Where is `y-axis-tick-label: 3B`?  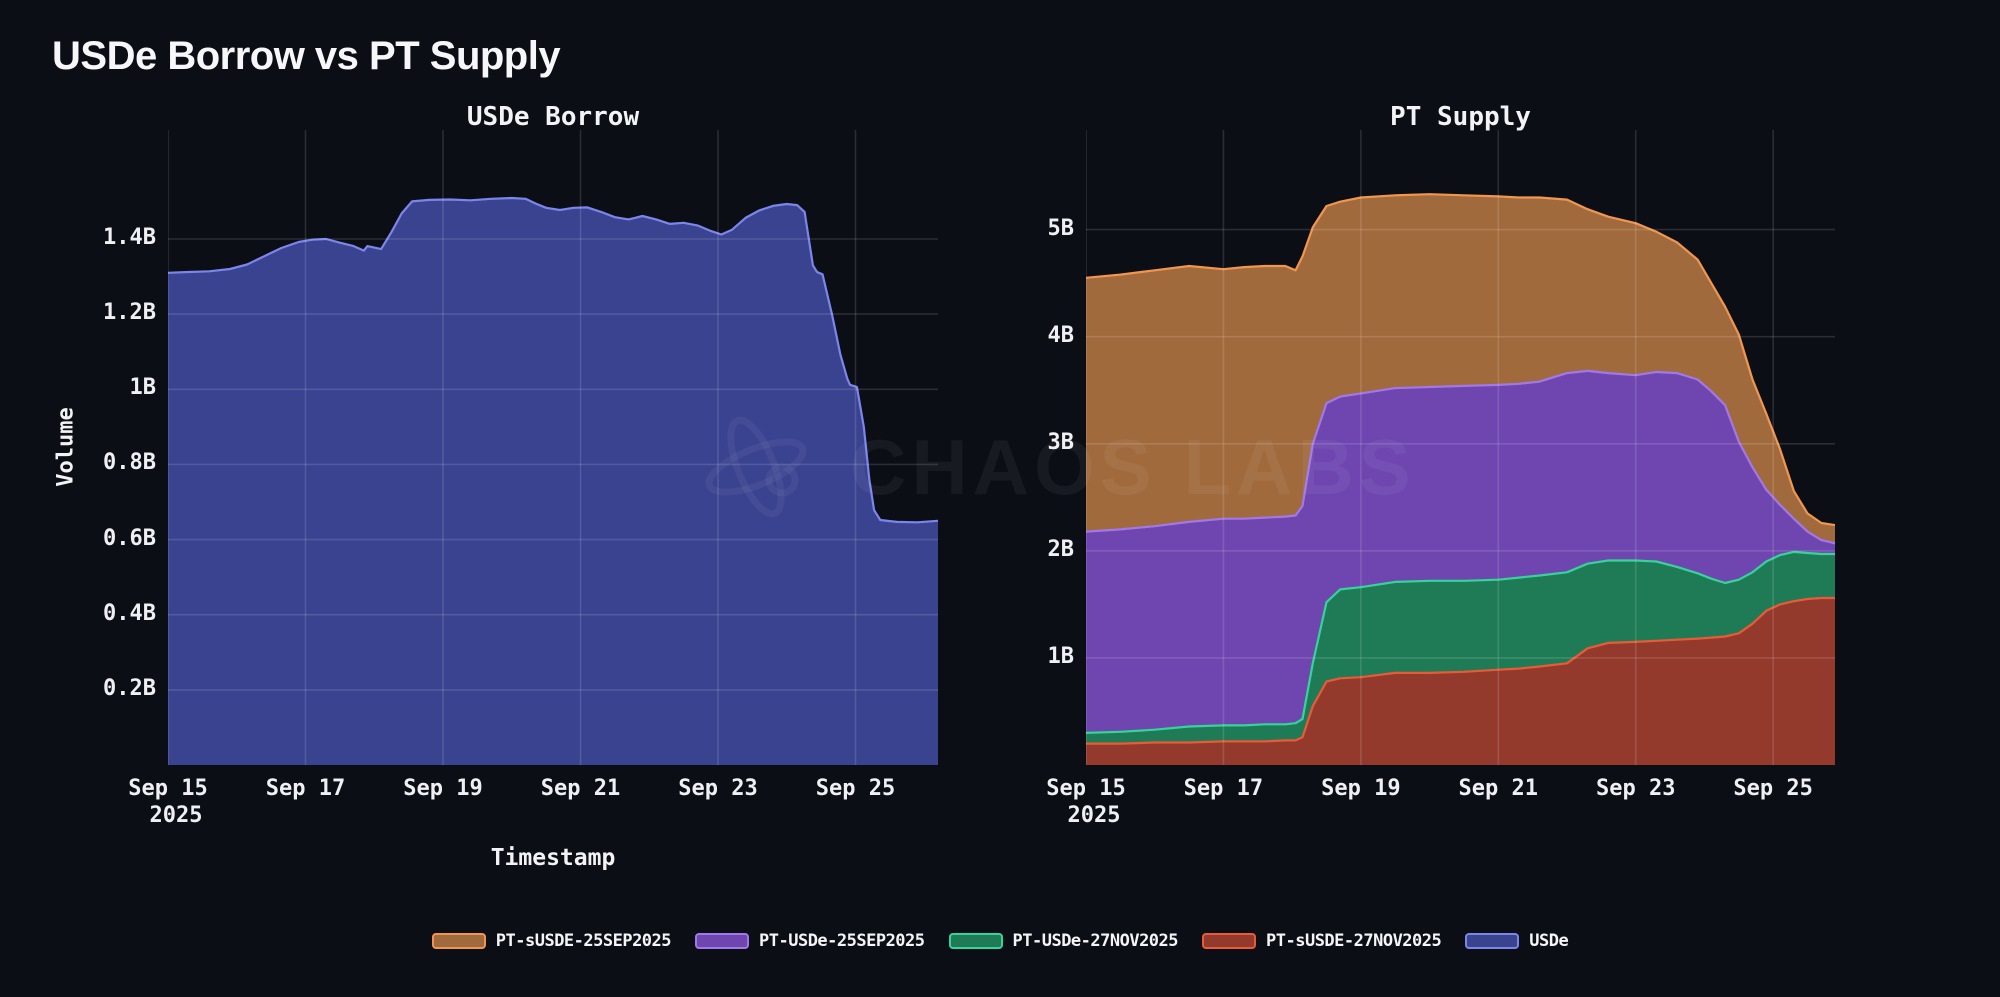
y-axis-tick-label: 3B is located at coordinates (1061, 442).